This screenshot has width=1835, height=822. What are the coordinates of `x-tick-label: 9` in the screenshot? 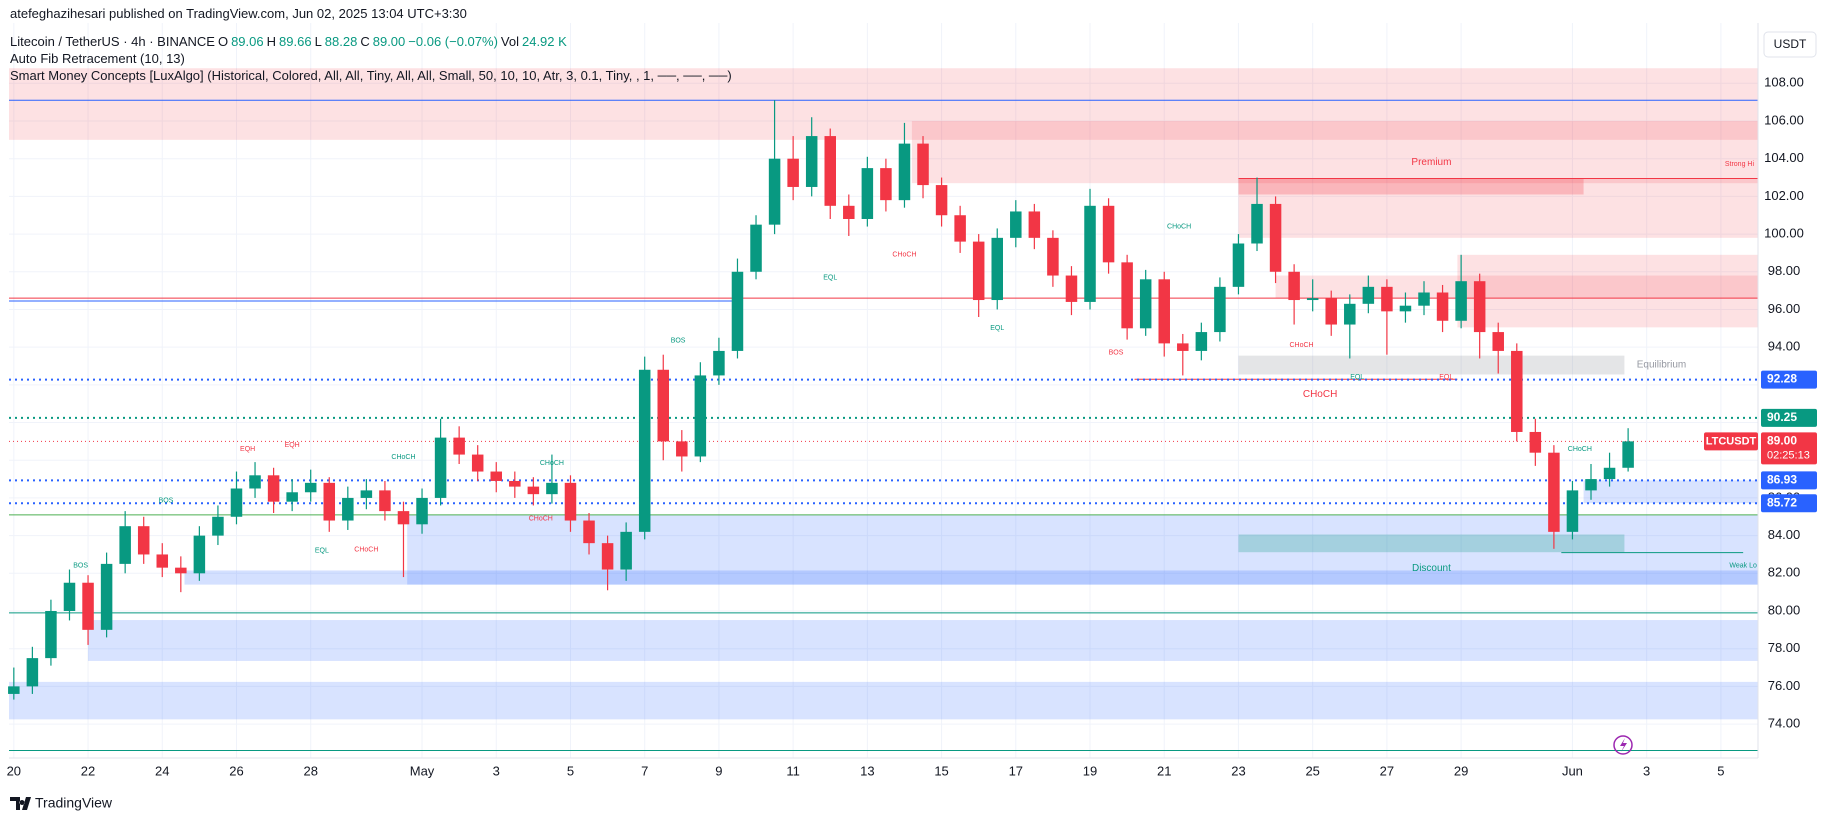 It's located at (718, 770).